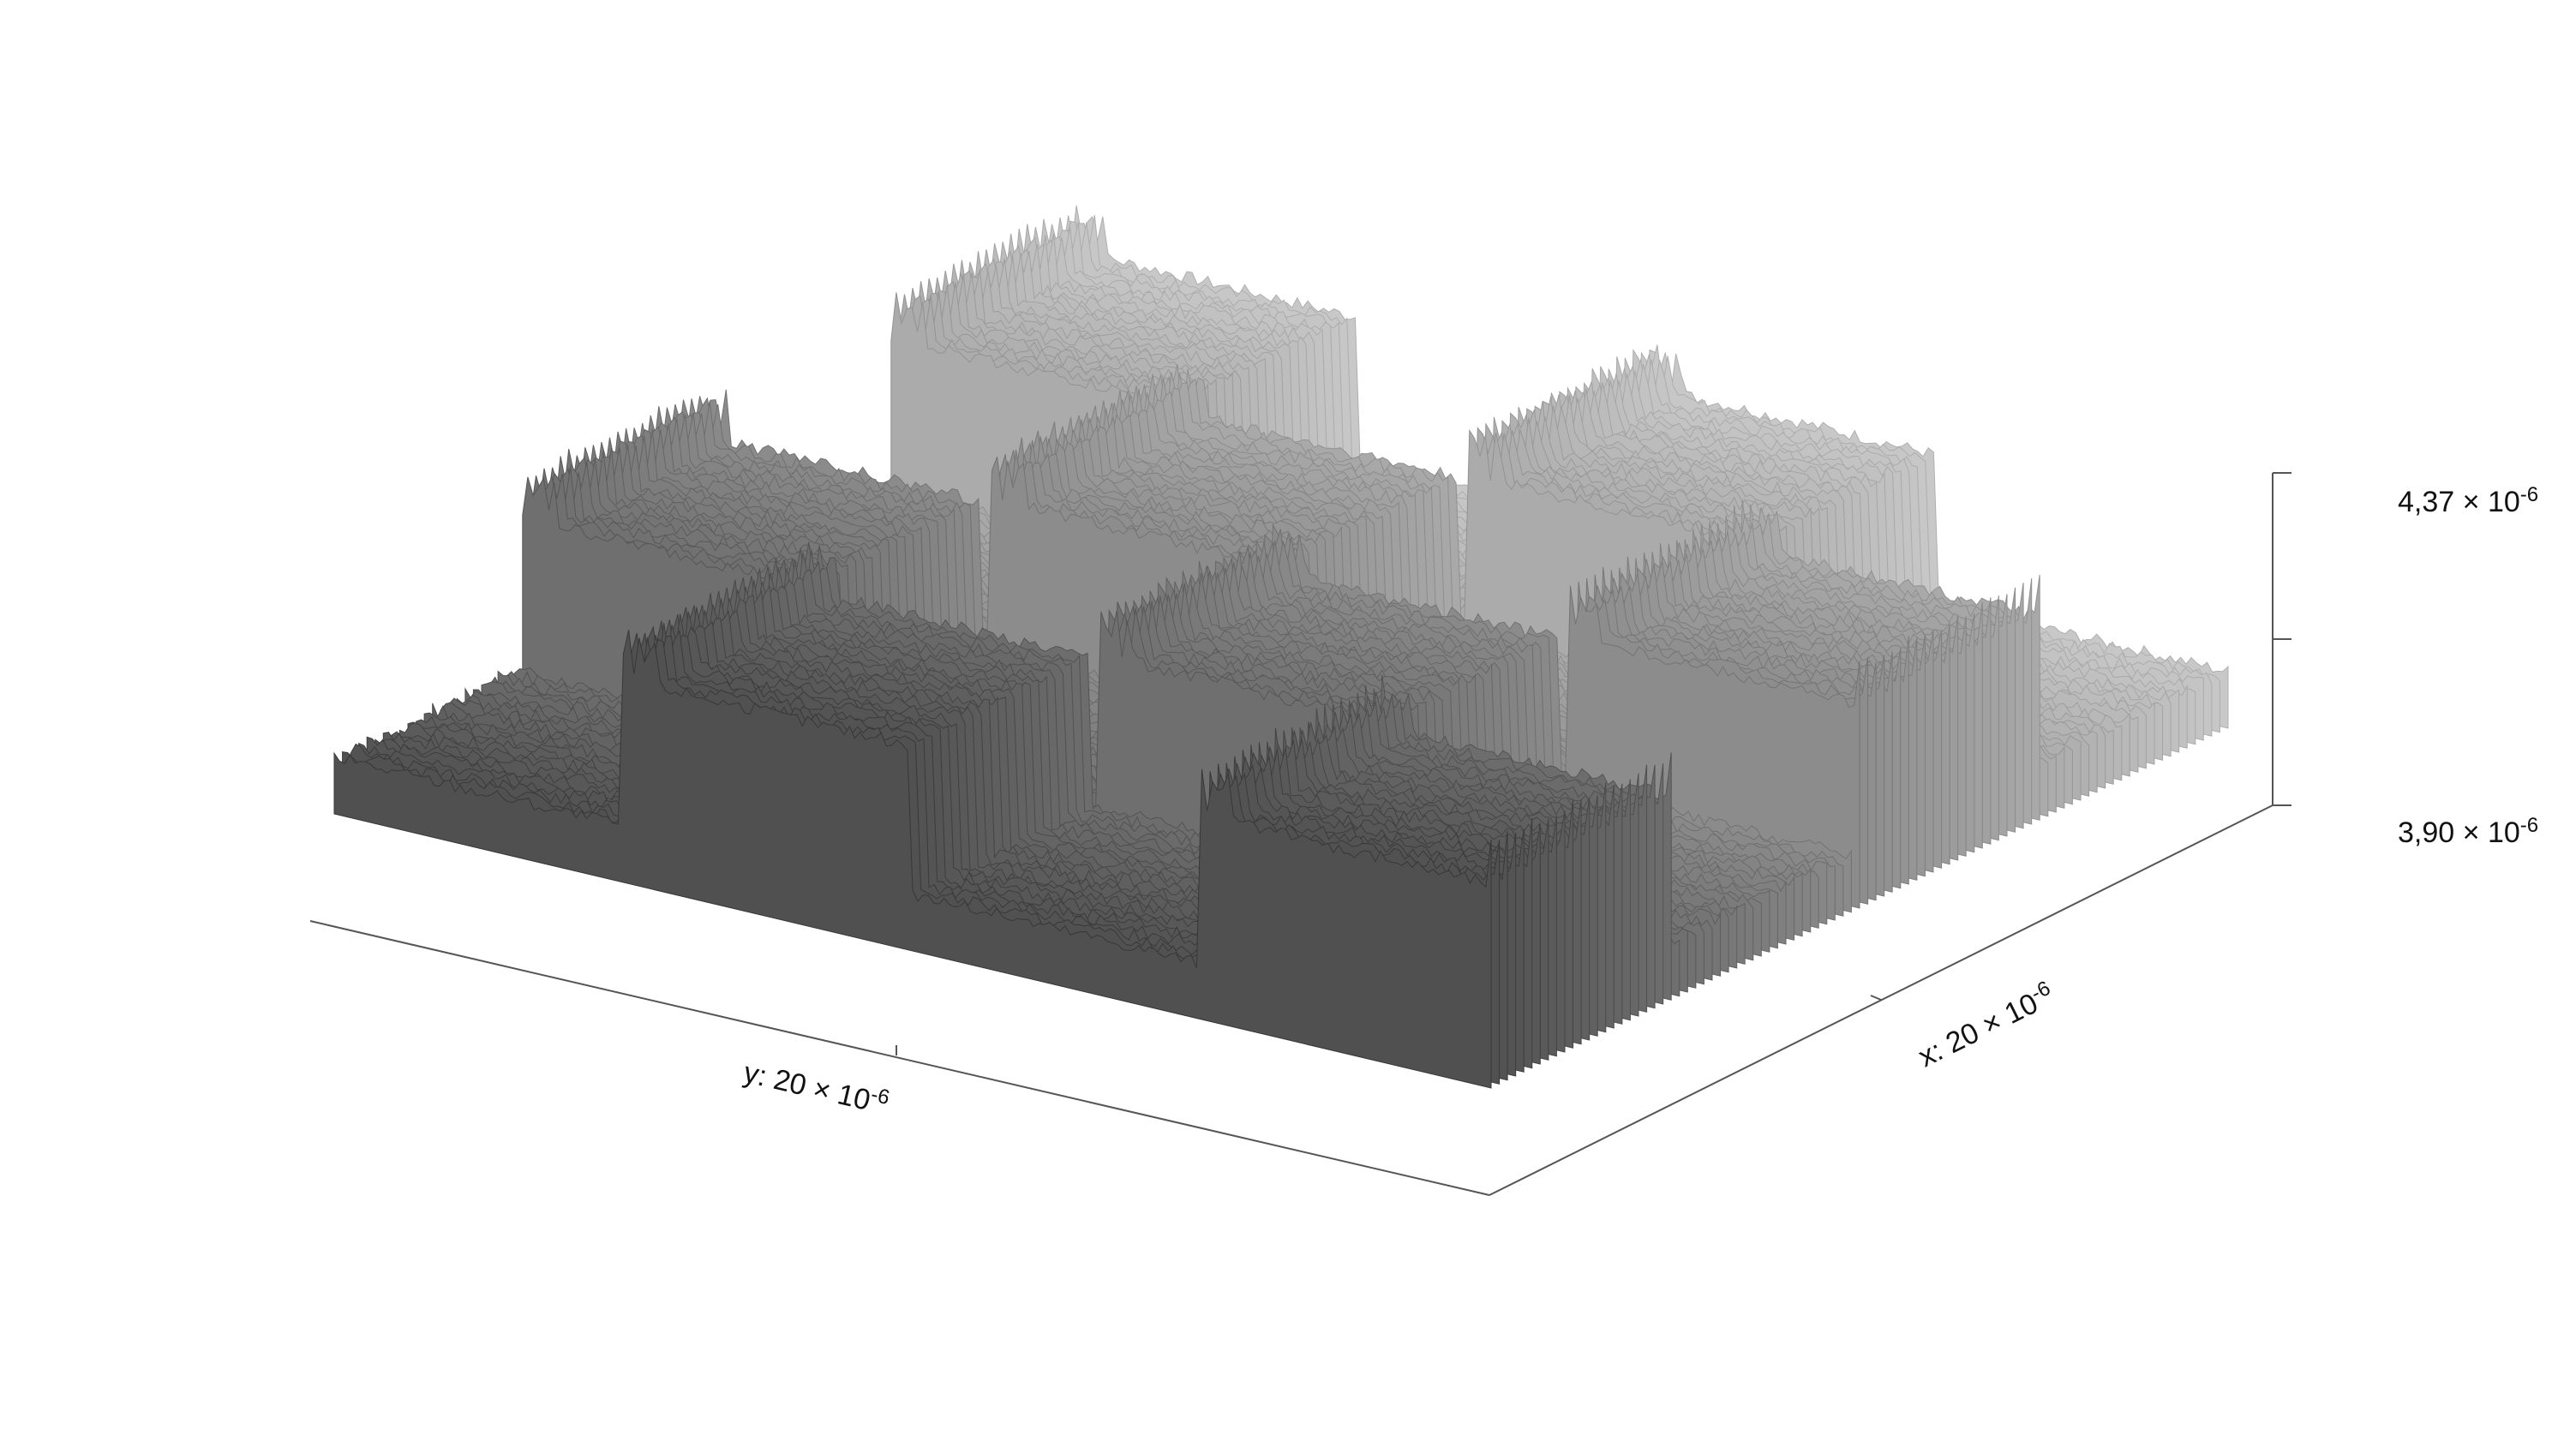 This screenshot has height=1447, width=2576. Describe the element at coordinates (2468, 831) in the screenshot. I see `z-tick-label-bottom: 3,90 × 10⁻⁶` at that location.